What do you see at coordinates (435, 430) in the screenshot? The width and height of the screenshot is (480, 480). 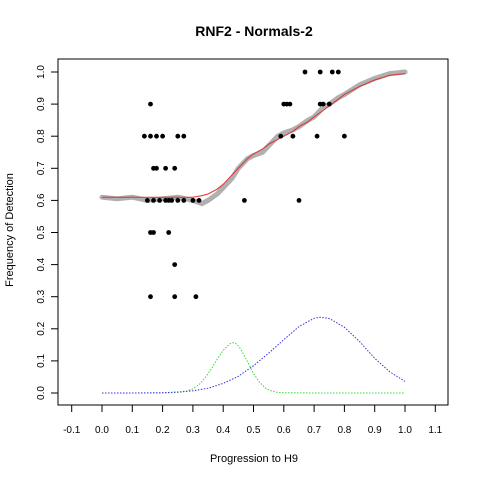 I see `x-tick-label: 1.1` at bounding box center [435, 430].